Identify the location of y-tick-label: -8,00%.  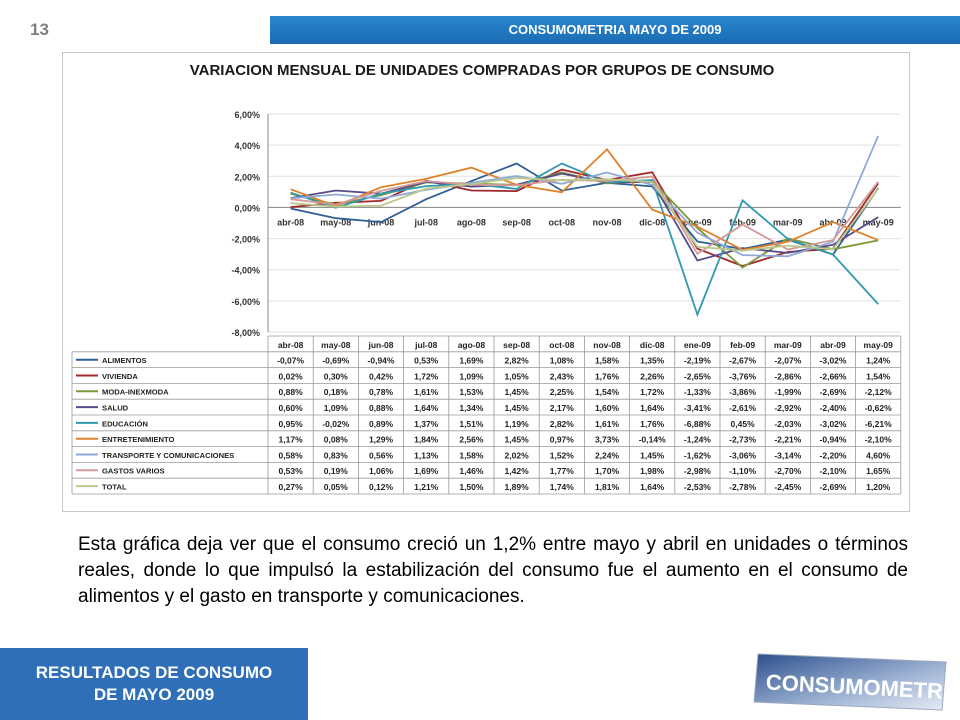
(245, 333).